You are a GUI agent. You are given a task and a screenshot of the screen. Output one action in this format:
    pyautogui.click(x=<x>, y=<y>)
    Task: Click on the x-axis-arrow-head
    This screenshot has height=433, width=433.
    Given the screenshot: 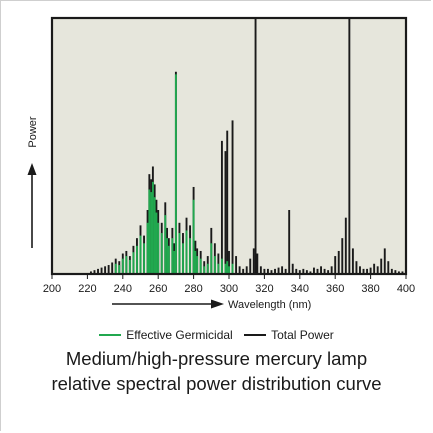 What is the action you would take?
    pyautogui.click(x=217, y=304)
    